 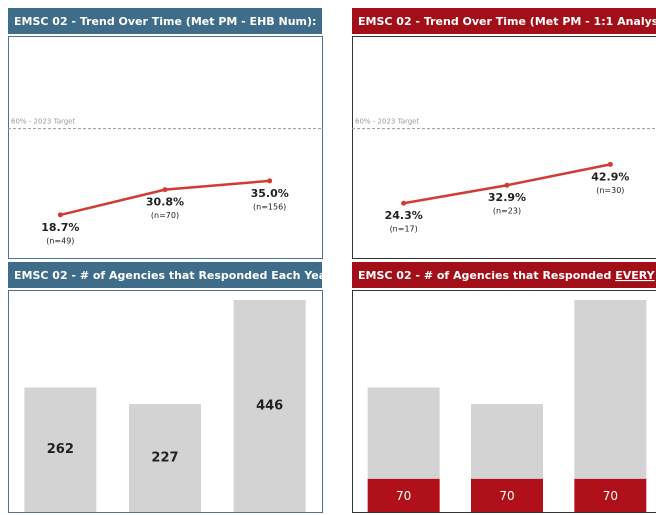 I want to click on value-label: 32.9%, so click(x=507, y=197).